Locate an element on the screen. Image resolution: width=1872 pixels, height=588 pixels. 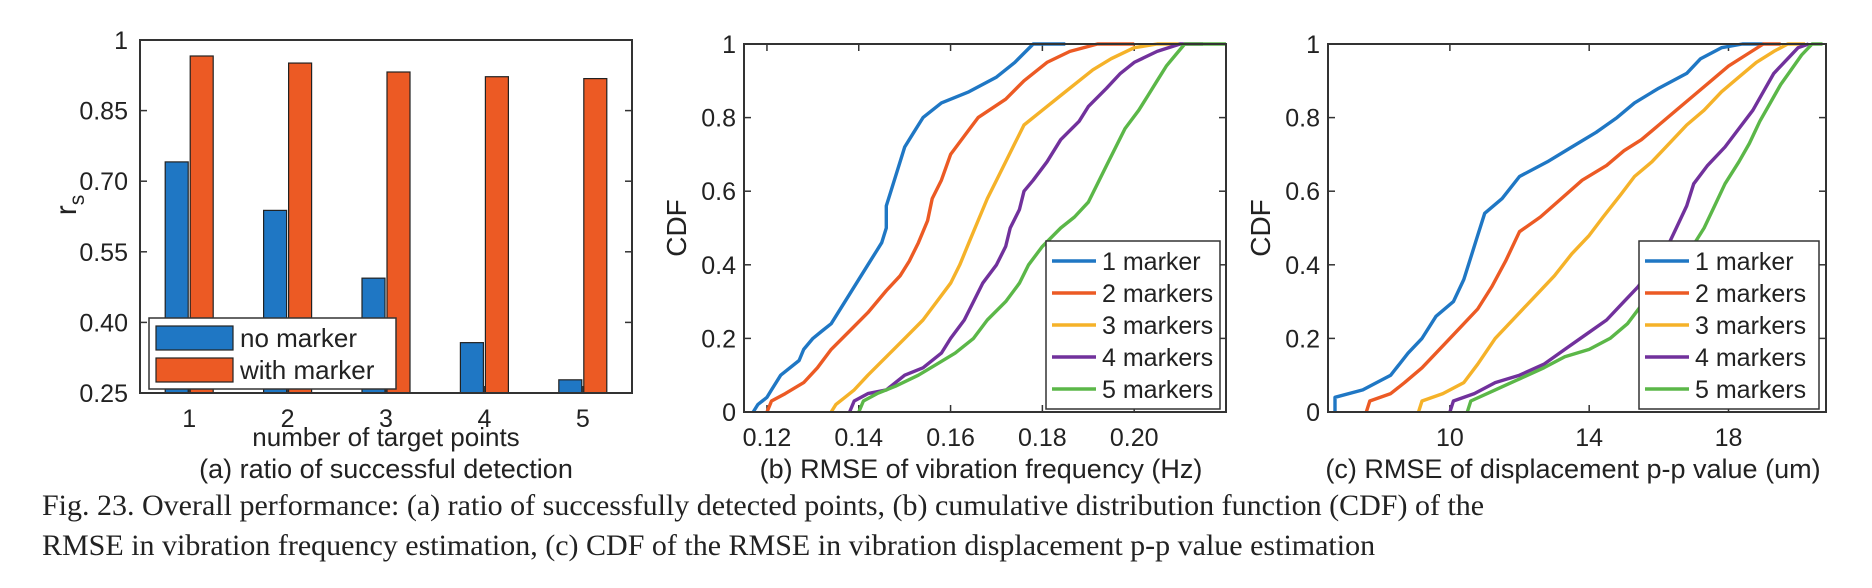
series-line-4-markers is located at coordinates (1025, 227).